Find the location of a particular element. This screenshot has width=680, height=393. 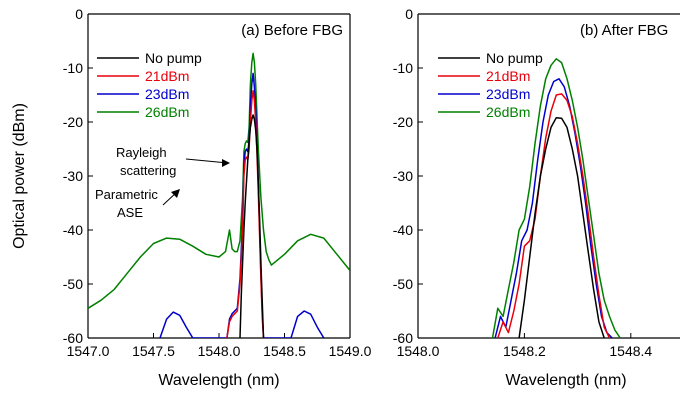

rayleigh-arrow-head is located at coordinates (226, 163).